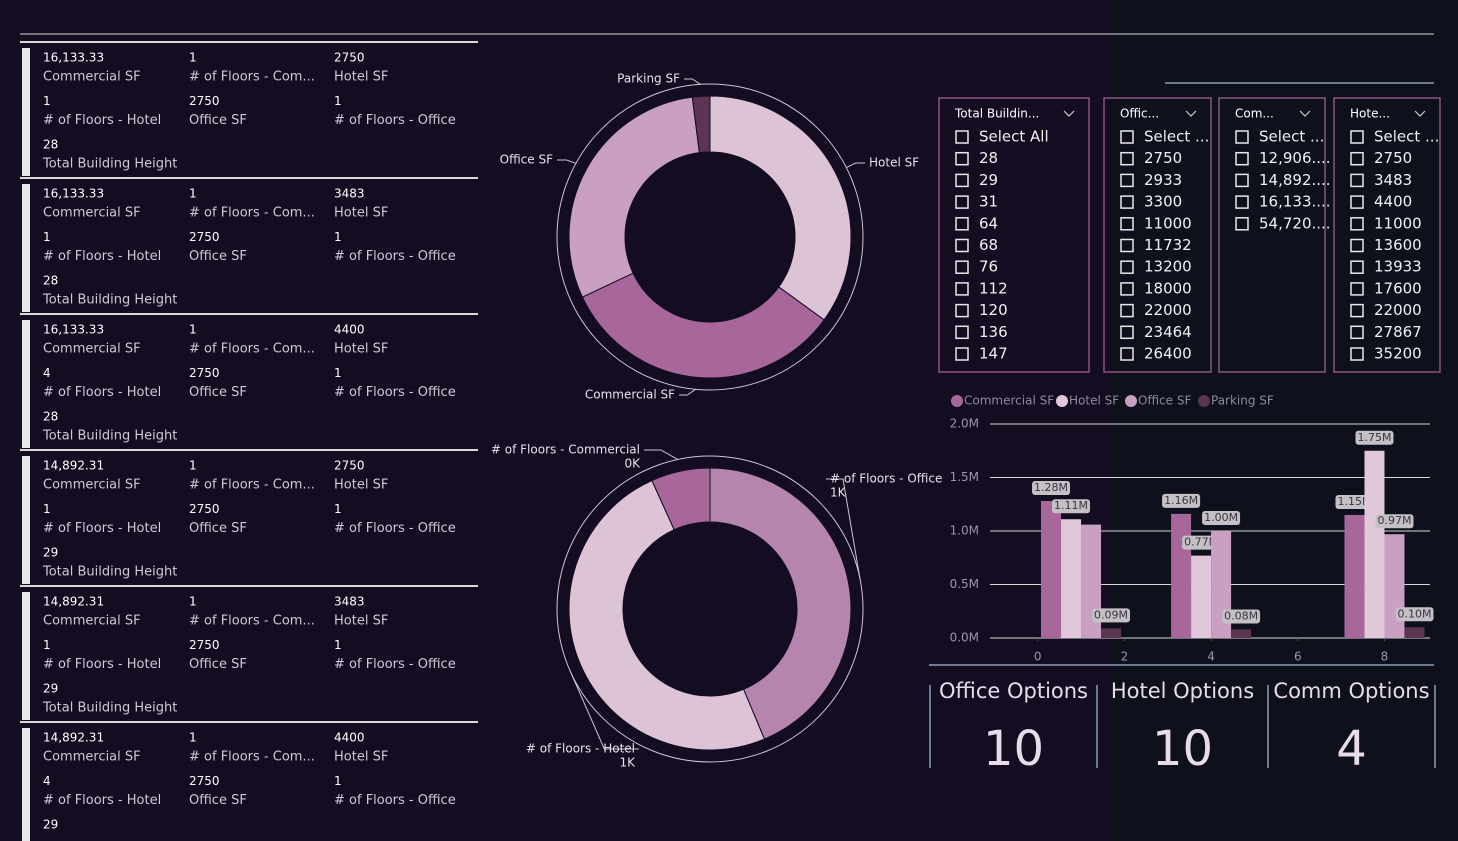  Describe the element at coordinates (993, 332) in the screenshot. I see `slicer-item: 136` at that location.